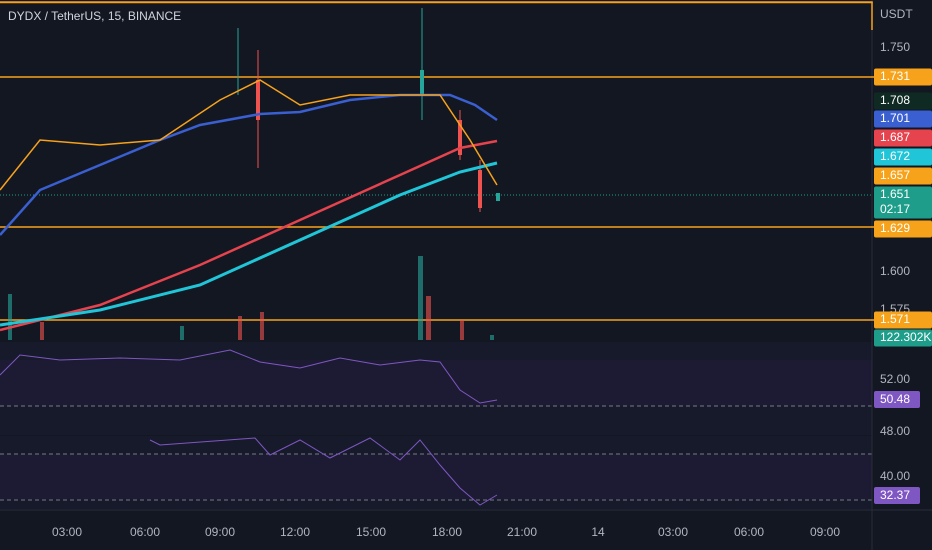 The width and height of the screenshot is (932, 550). What do you see at coordinates (598, 532) in the screenshot?
I see `time-label: 14` at bounding box center [598, 532].